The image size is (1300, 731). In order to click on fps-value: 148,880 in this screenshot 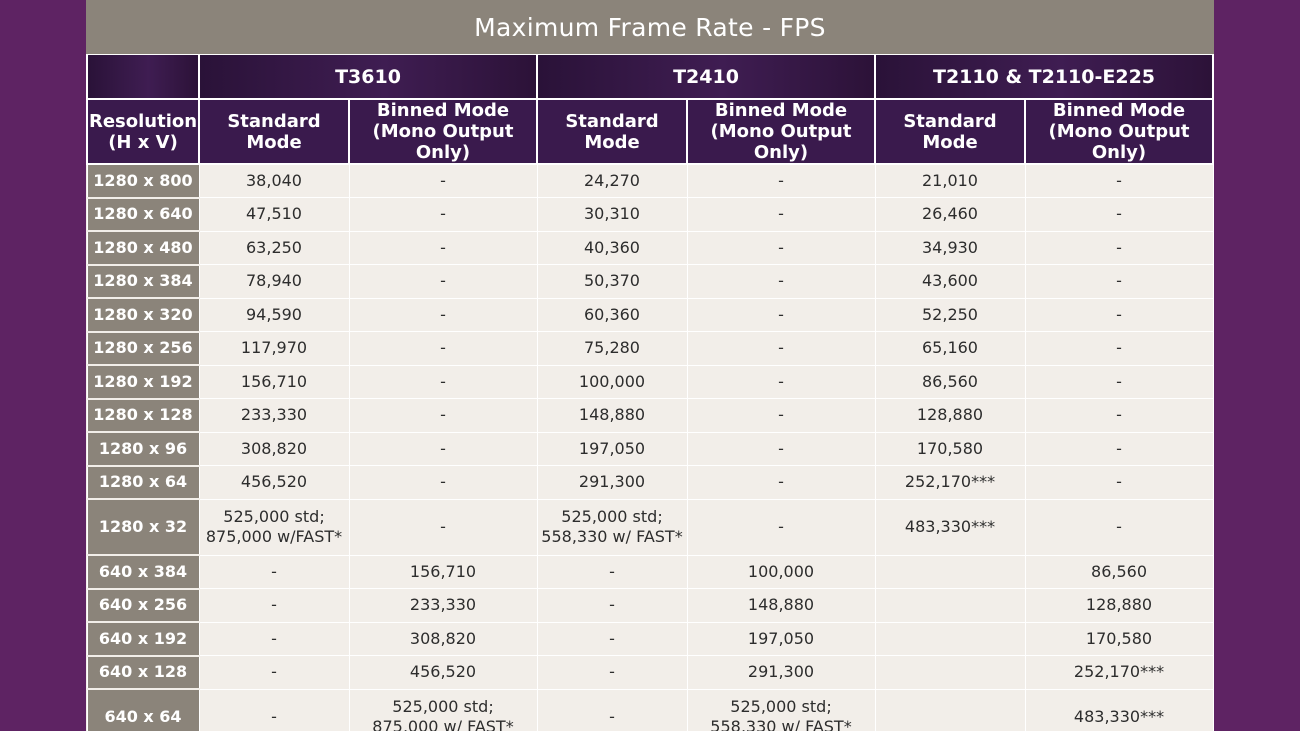, I will do `click(781, 605)`.